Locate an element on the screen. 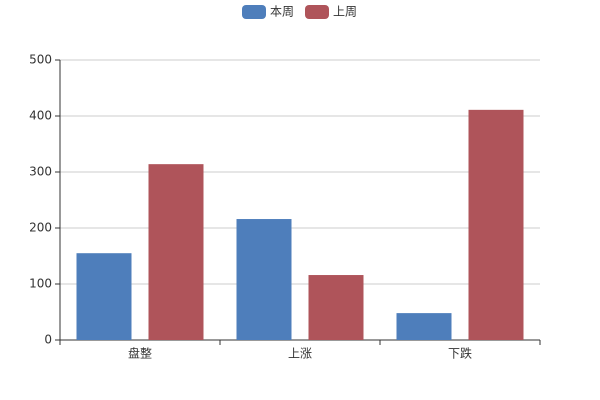 The width and height of the screenshot is (600, 400). y-tick-label: 0 is located at coordinates (48, 340).